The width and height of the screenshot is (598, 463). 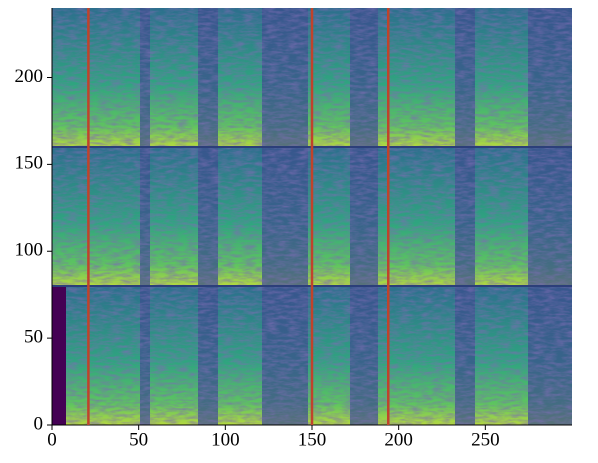 I want to click on x-tick-label: 100, so click(x=225, y=439).